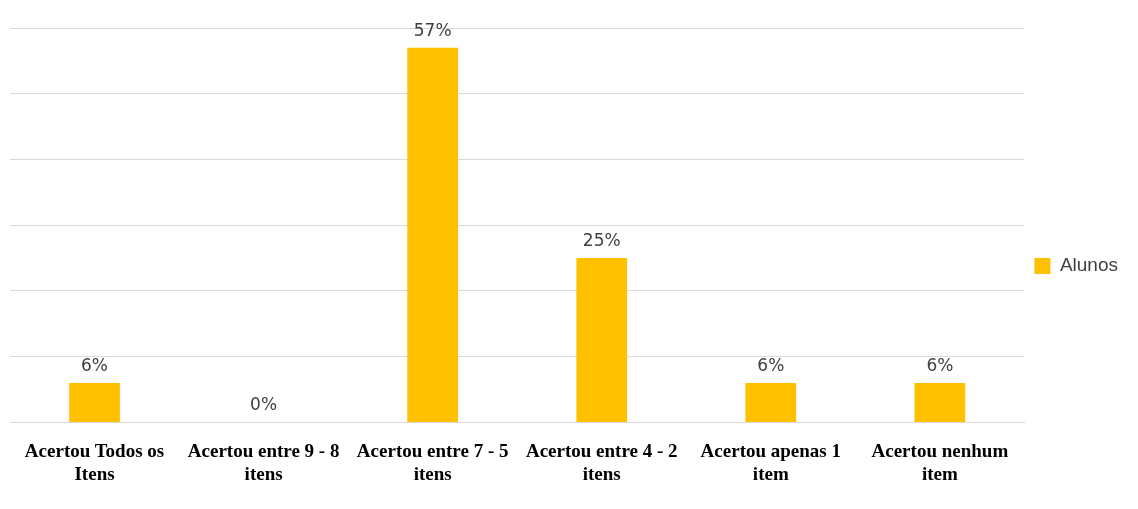  What do you see at coordinates (770, 461) in the screenshot?
I see `x-tick-label: Acertou apenas 1 item` at bounding box center [770, 461].